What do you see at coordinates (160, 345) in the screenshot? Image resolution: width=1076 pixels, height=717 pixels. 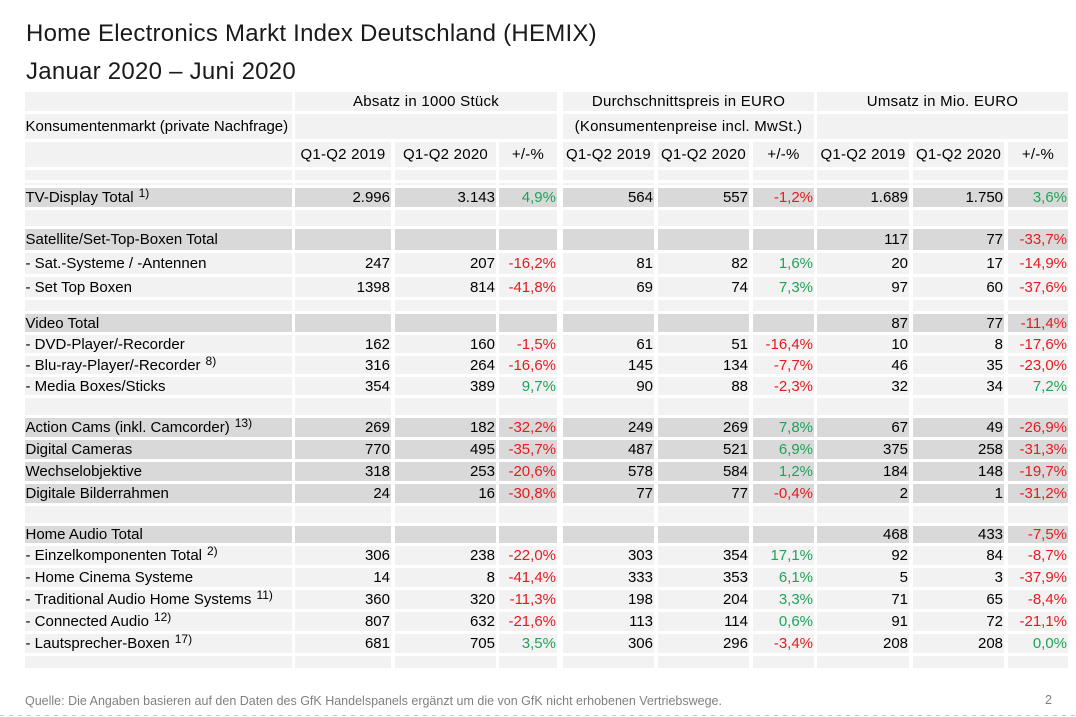 I see `category-cell: - DVD-Player/-Recorder` at bounding box center [160, 345].